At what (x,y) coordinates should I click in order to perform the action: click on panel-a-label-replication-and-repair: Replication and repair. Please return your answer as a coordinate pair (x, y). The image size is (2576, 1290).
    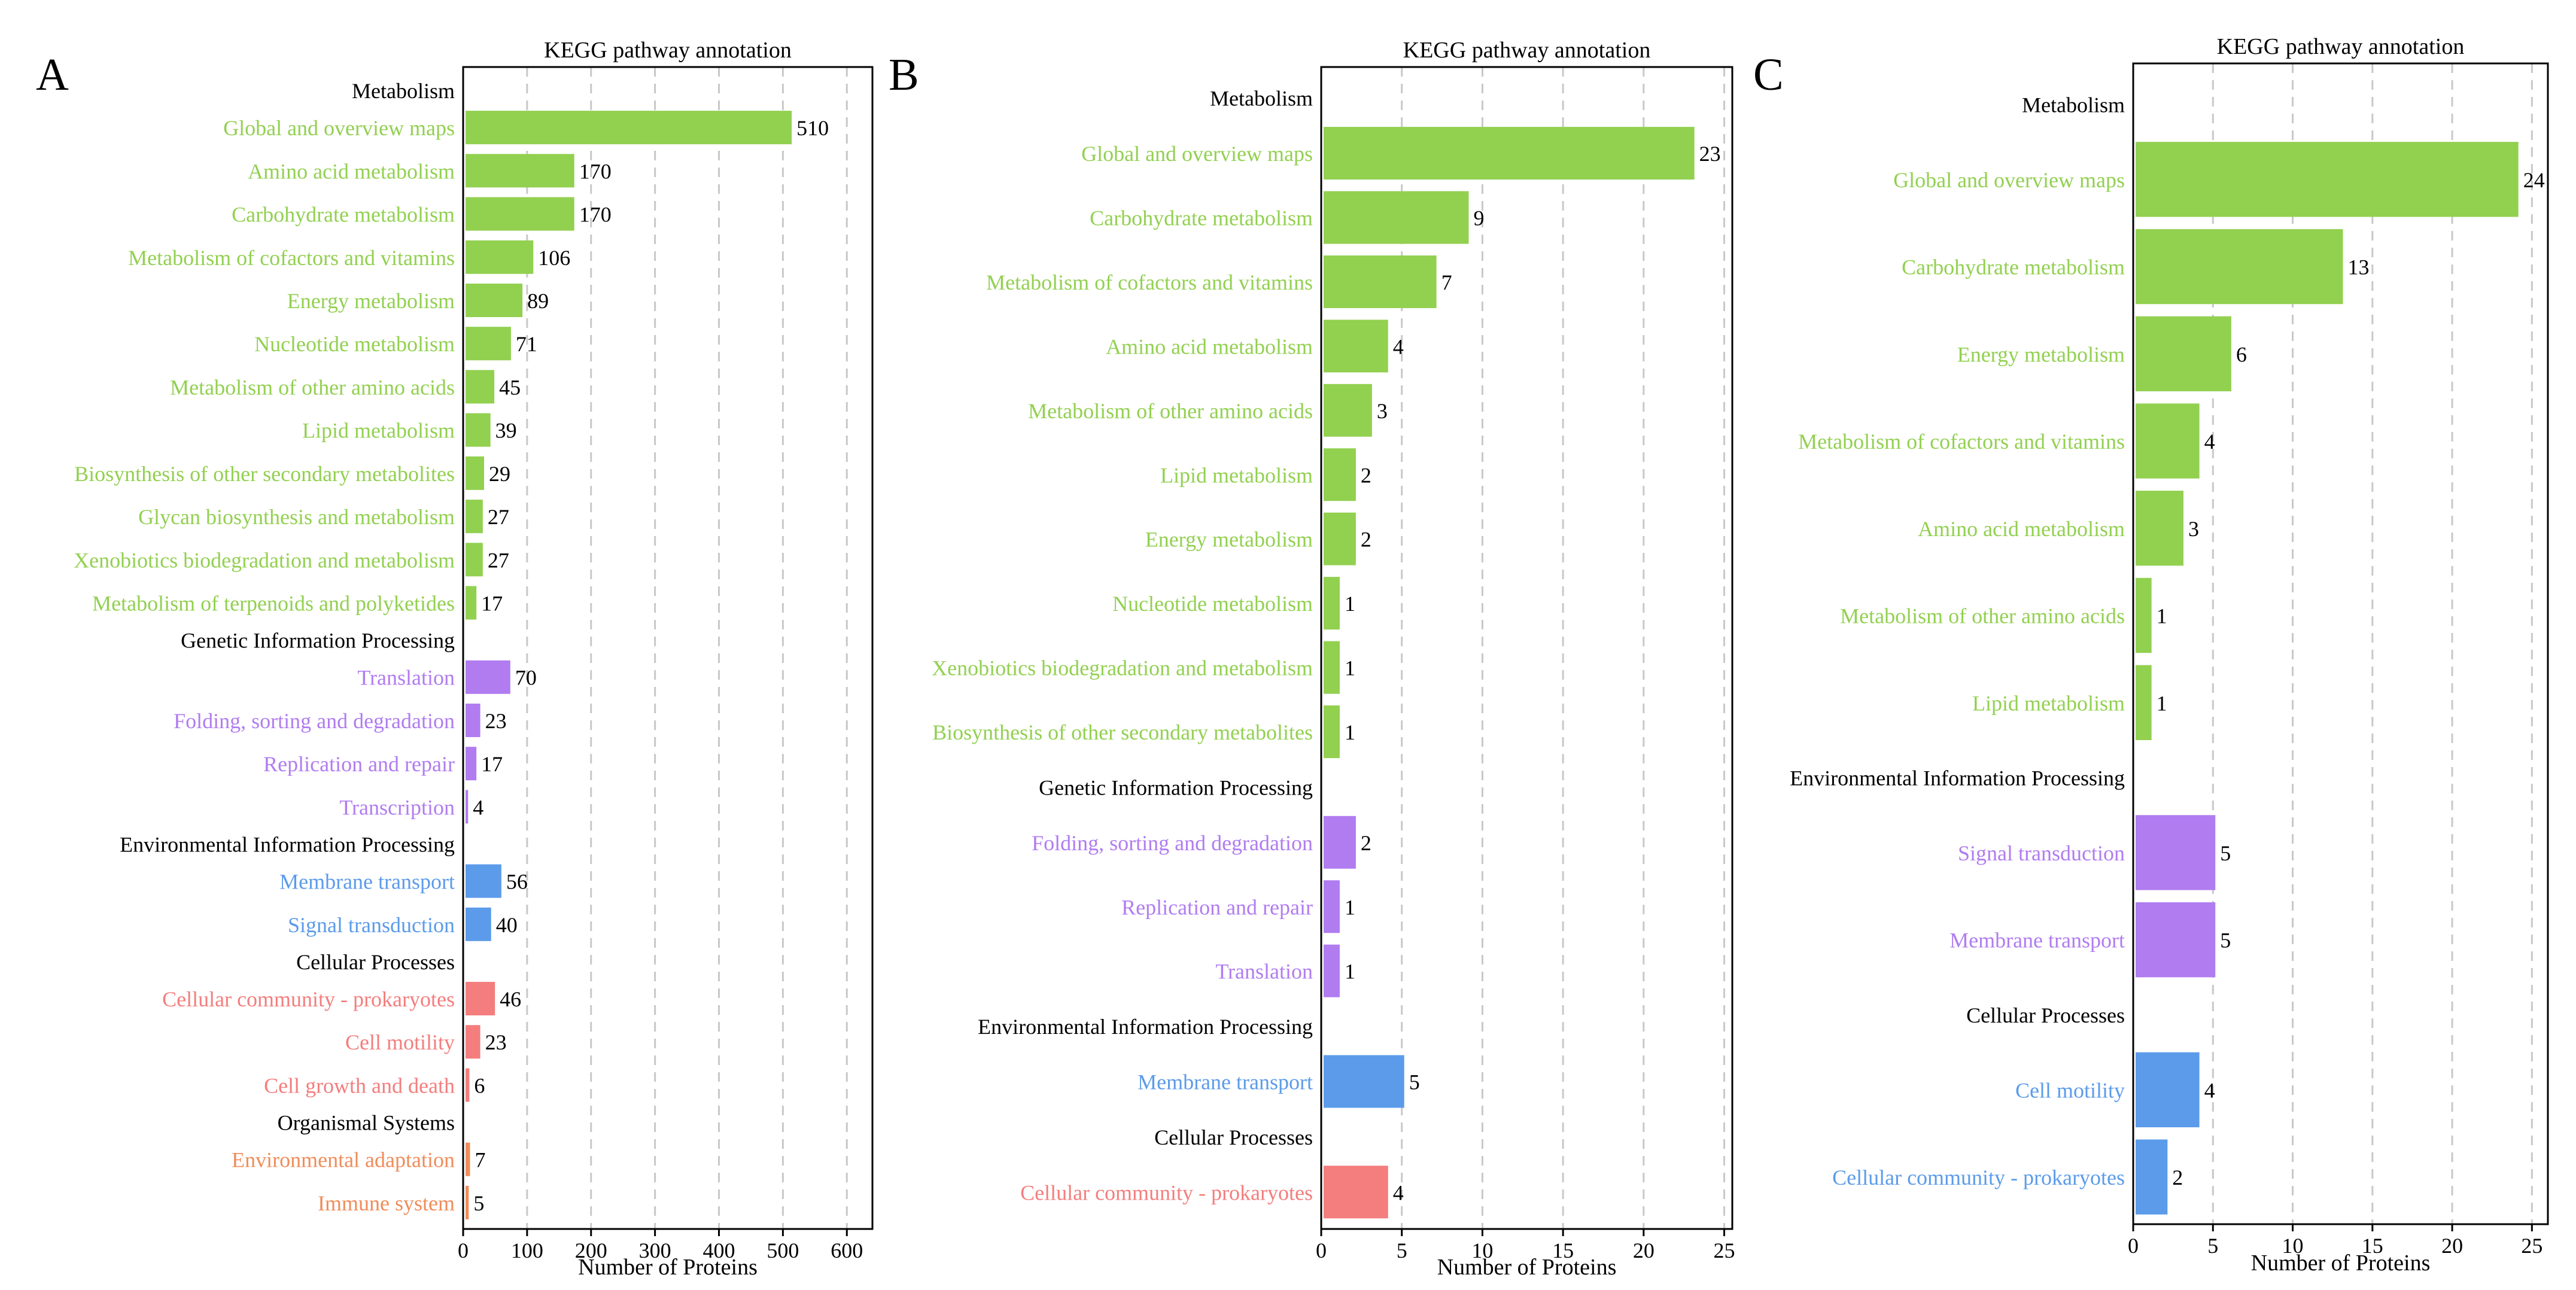
    Looking at the image, I should click on (359, 764).